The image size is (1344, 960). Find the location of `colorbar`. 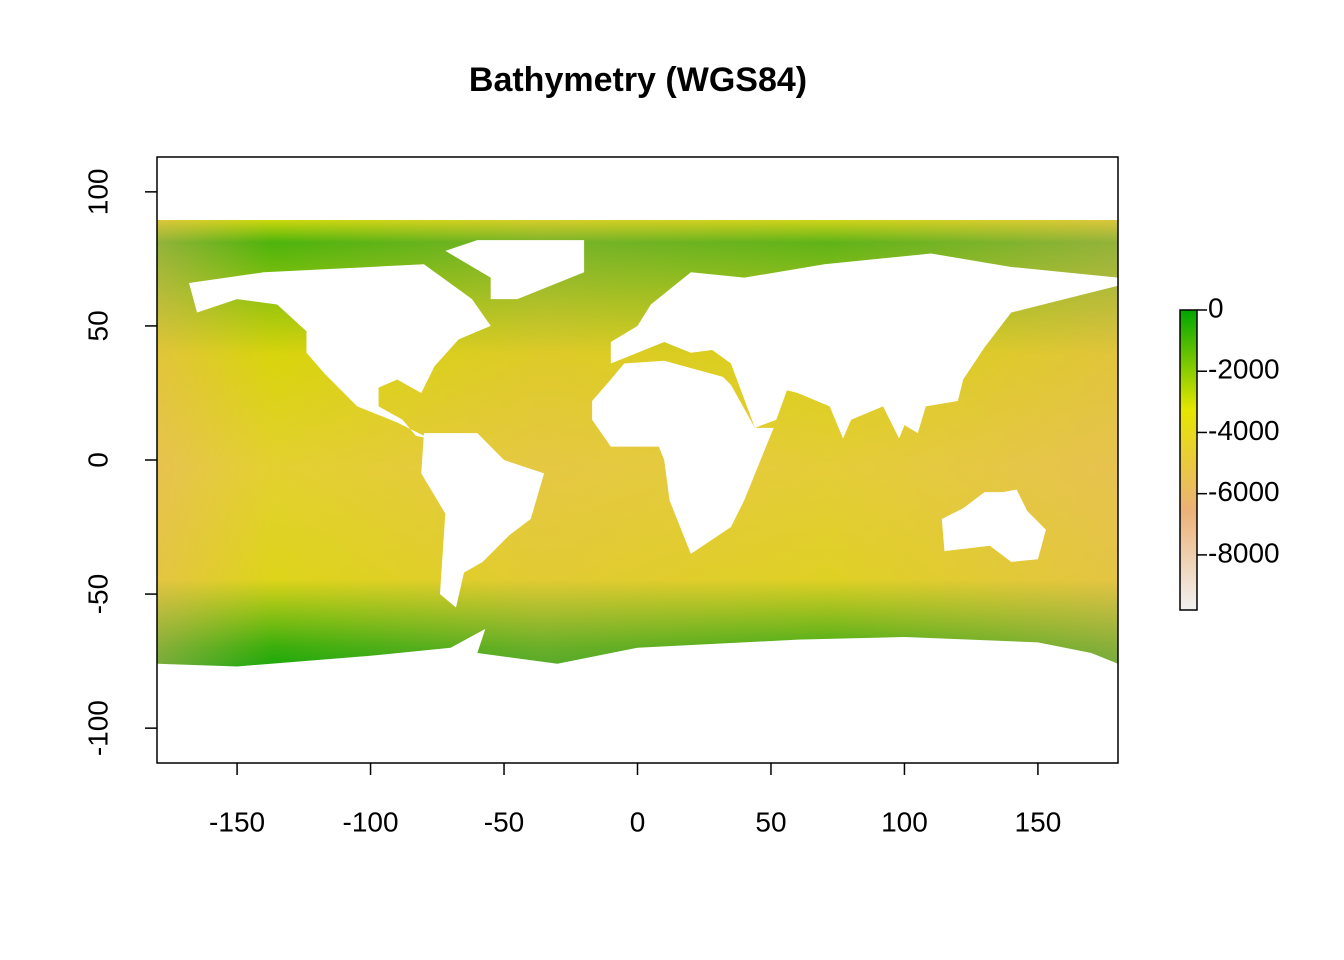

colorbar is located at coordinates (1188, 460).